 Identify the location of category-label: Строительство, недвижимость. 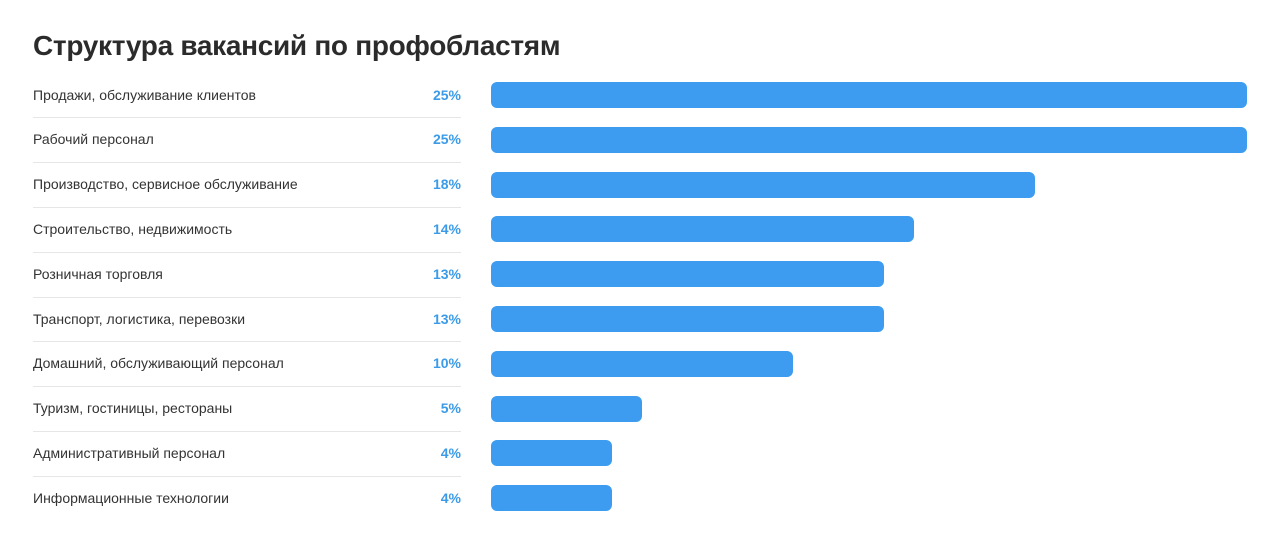
(133, 228).